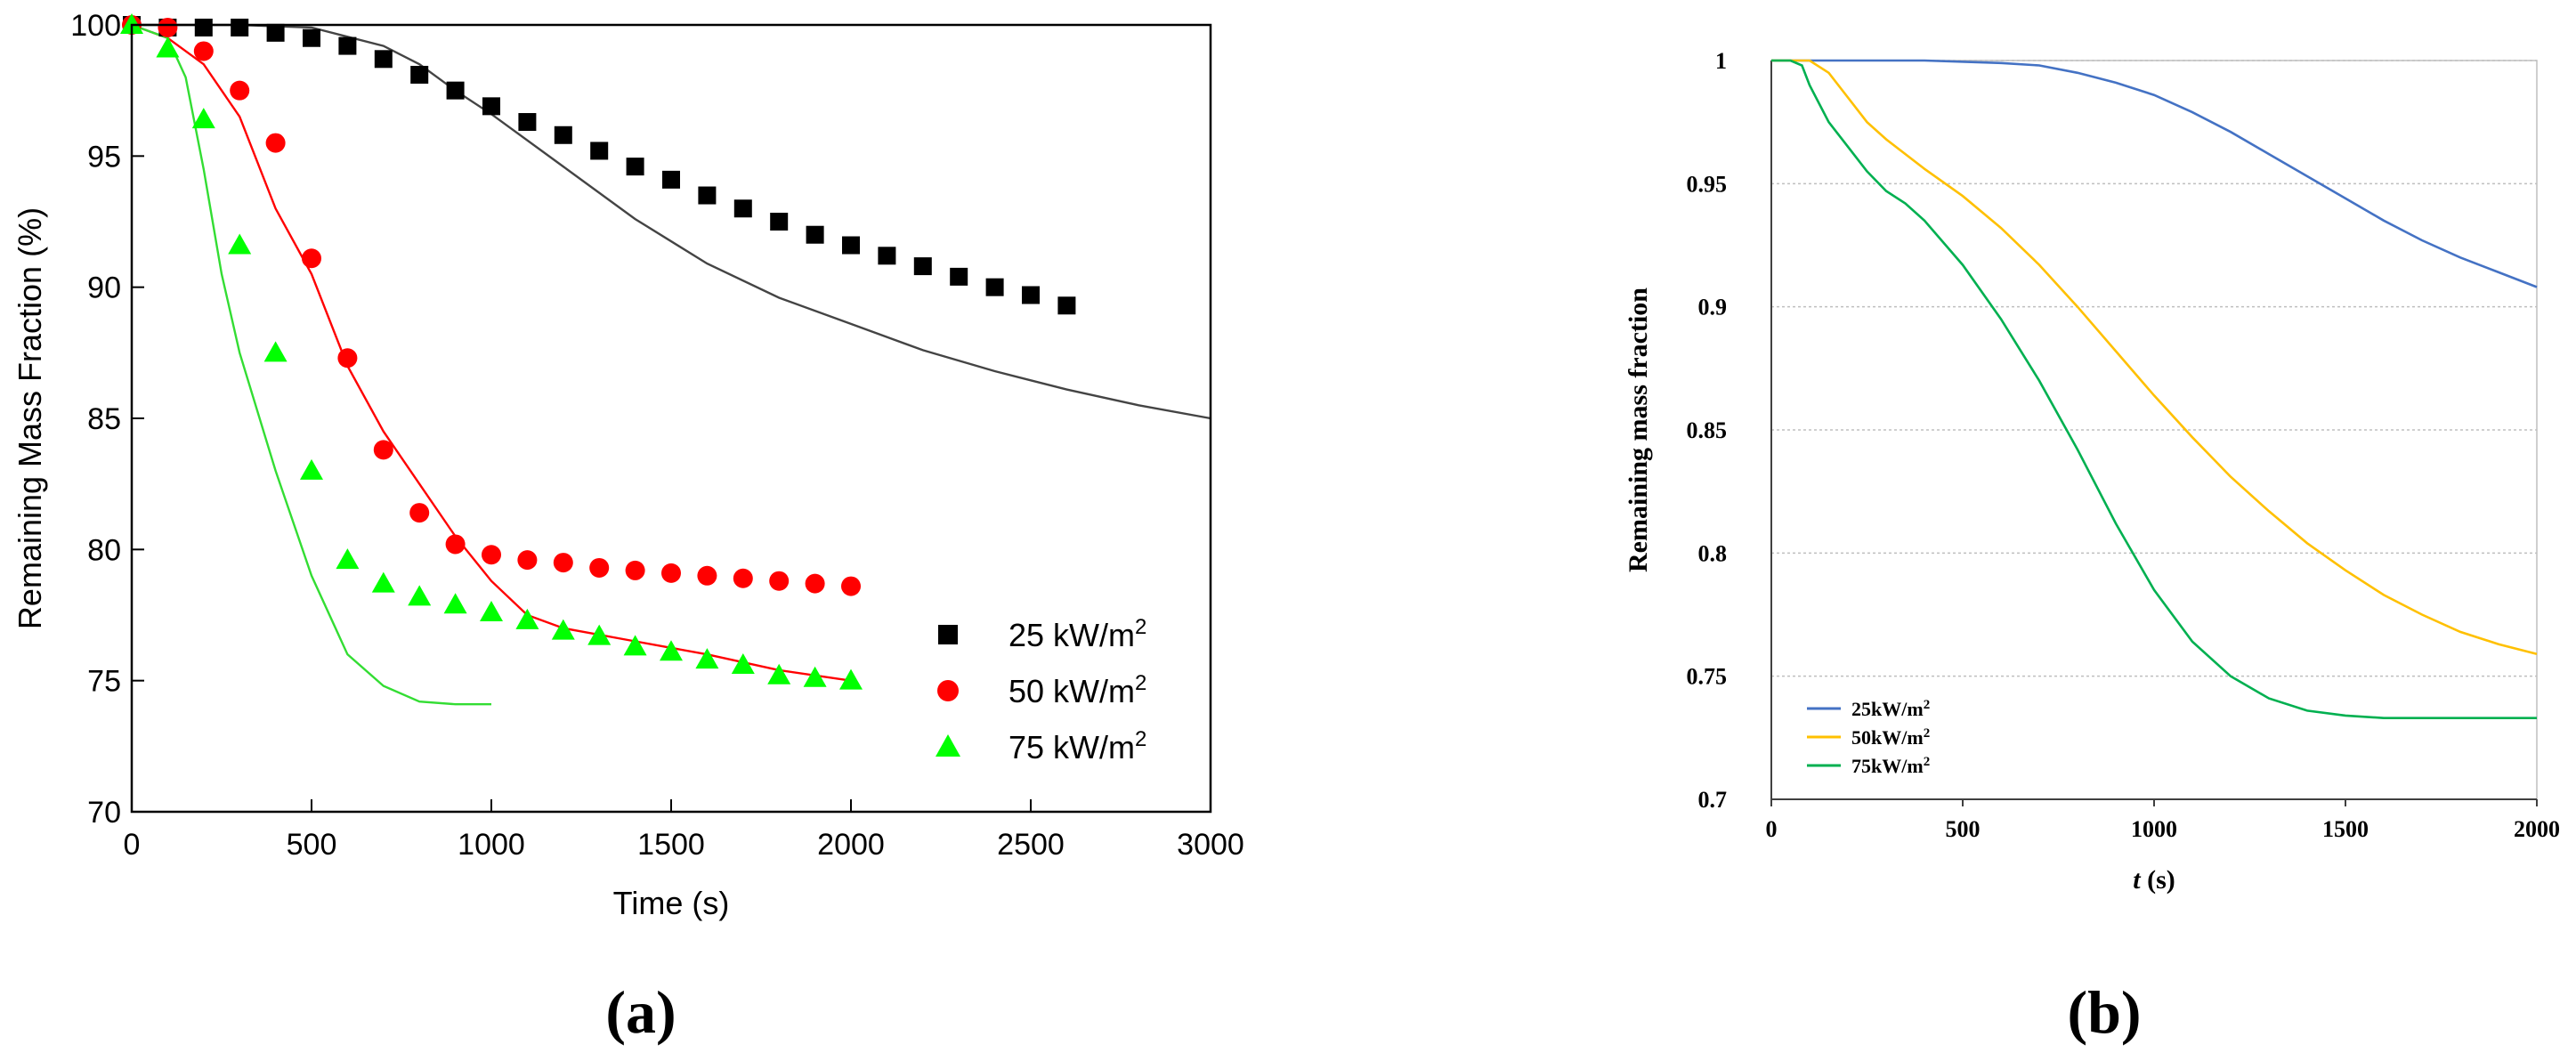 The image size is (2576, 1061). What do you see at coordinates (104, 813) in the screenshot?
I see `y-tick-label-0: 70` at bounding box center [104, 813].